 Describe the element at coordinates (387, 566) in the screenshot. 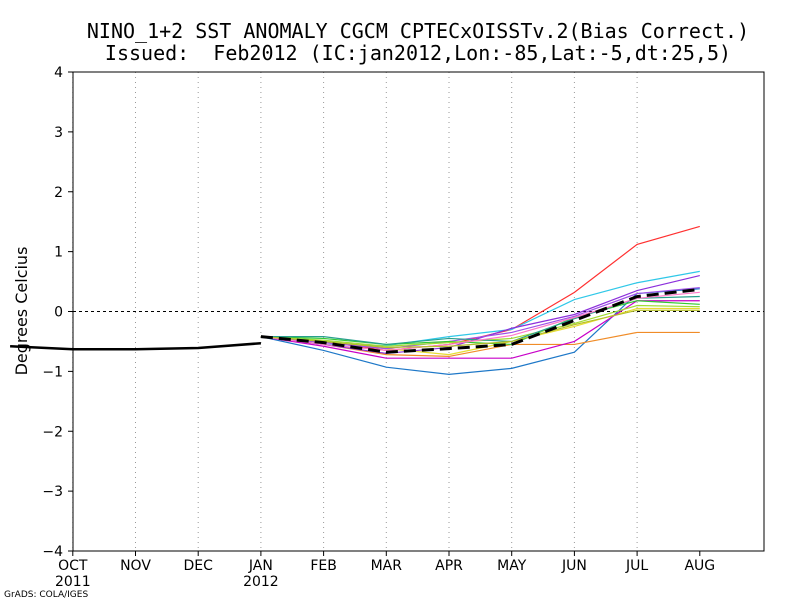

I see `x-tick-label: MAR` at that location.